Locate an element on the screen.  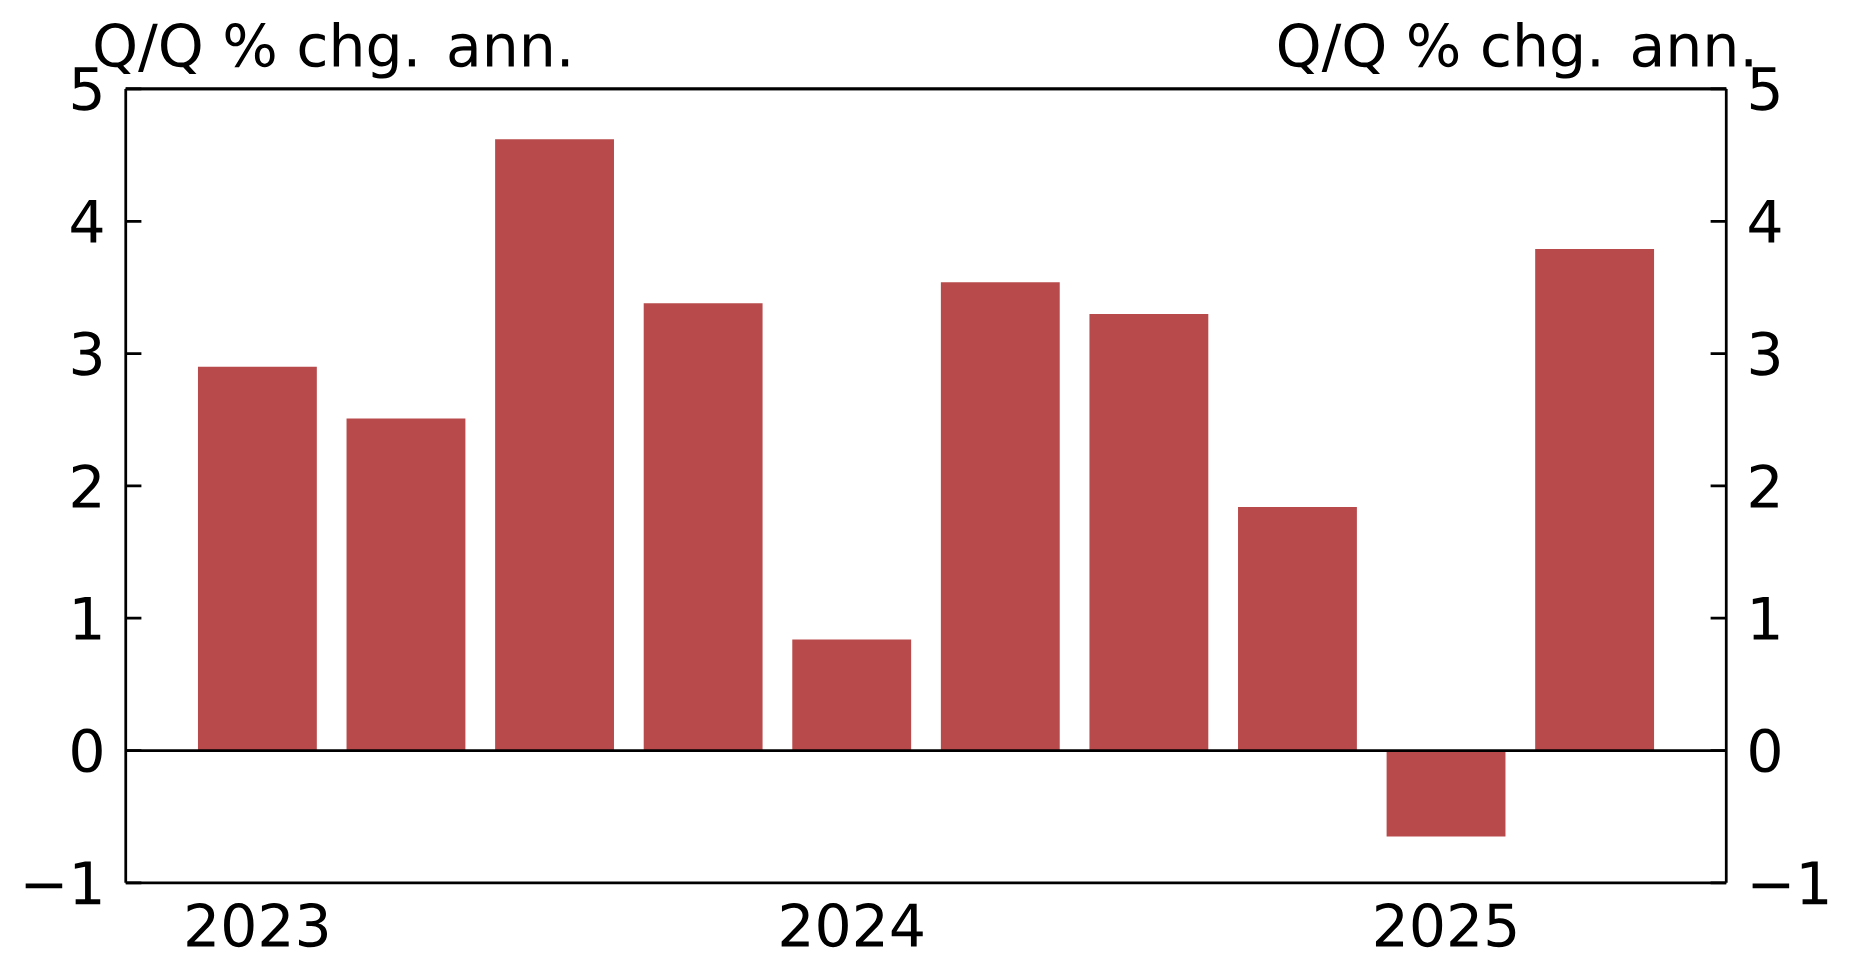
y-tick-label: −1 is located at coordinates (63, 883).